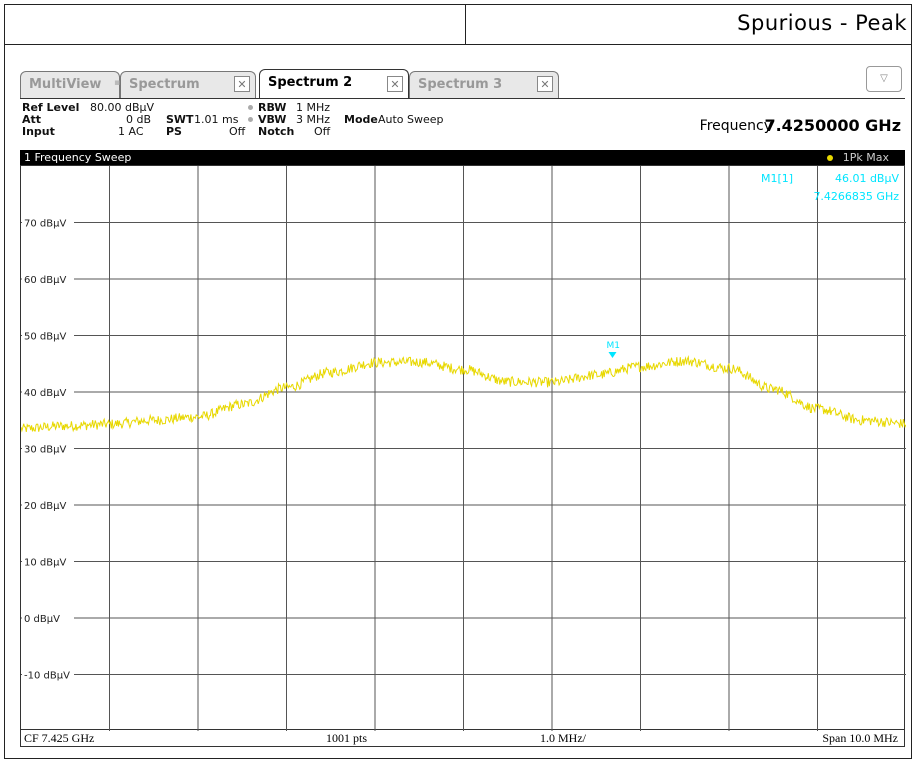 This screenshot has width=917, height=763. I want to click on y-tick-label: 50 dBµV, so click(45, 337).